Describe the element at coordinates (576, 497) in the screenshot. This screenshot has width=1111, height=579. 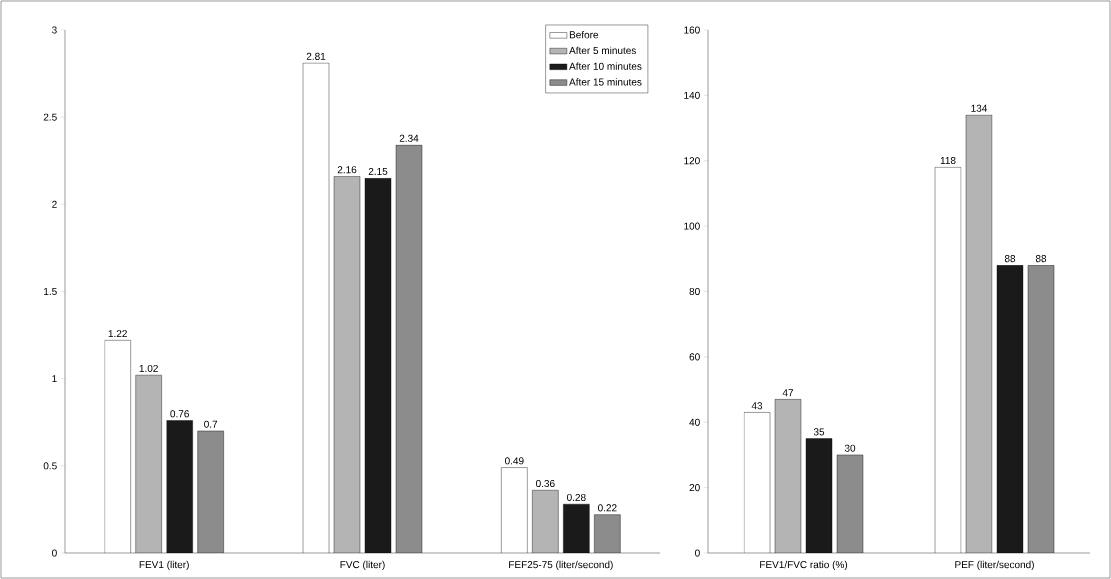
I see `data-label: 0.28` at that location.